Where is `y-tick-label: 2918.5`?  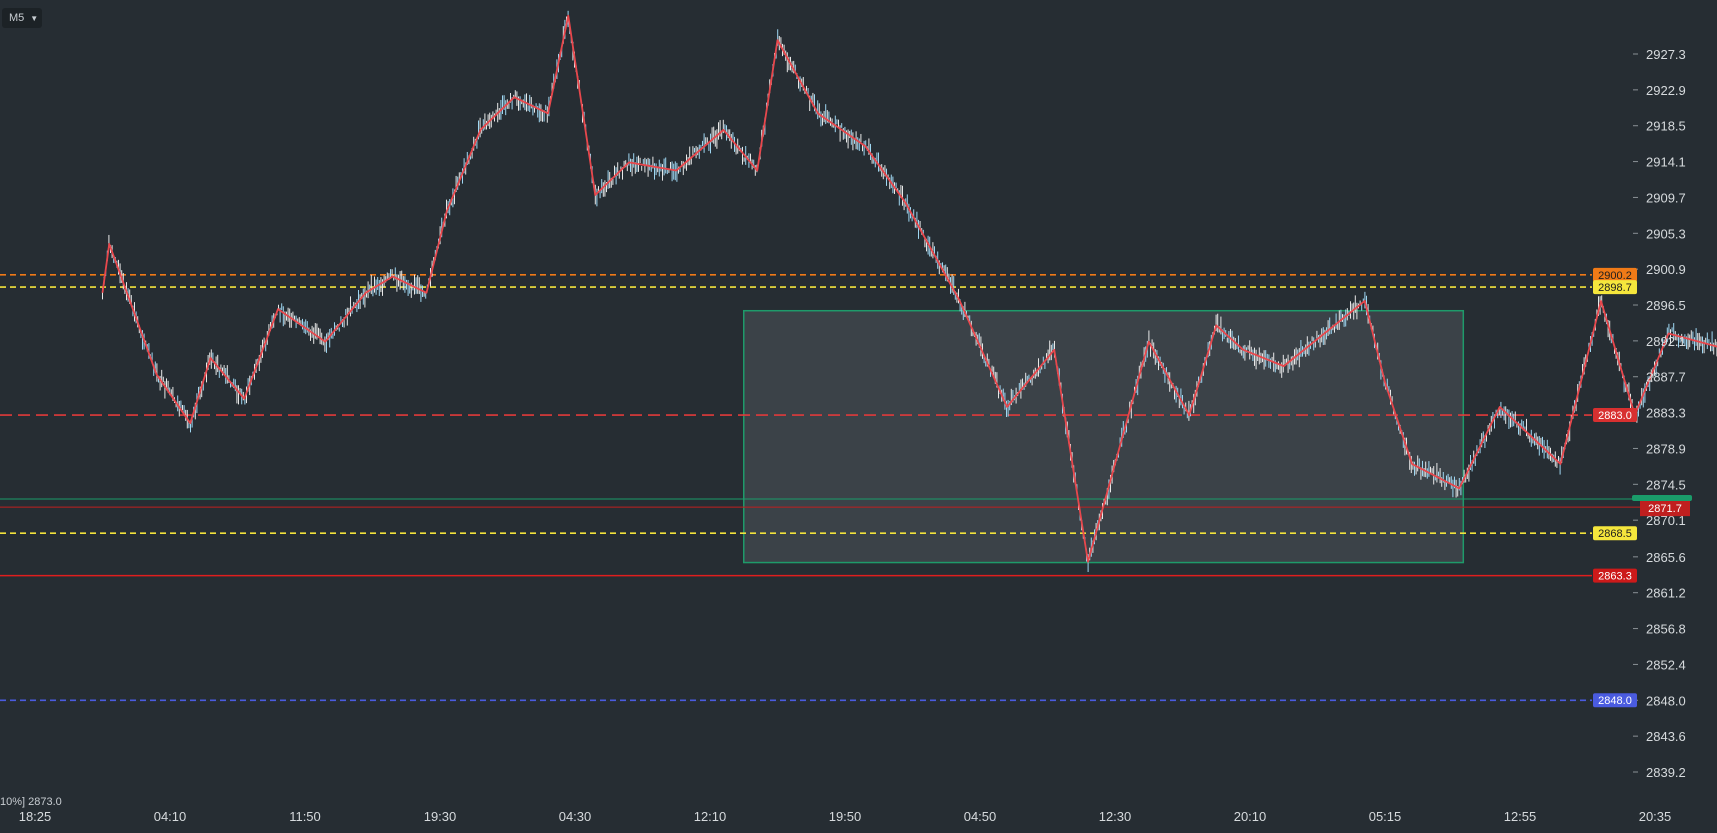 y-tick-label: 2918.5 is located at coordinates (1666, 126).